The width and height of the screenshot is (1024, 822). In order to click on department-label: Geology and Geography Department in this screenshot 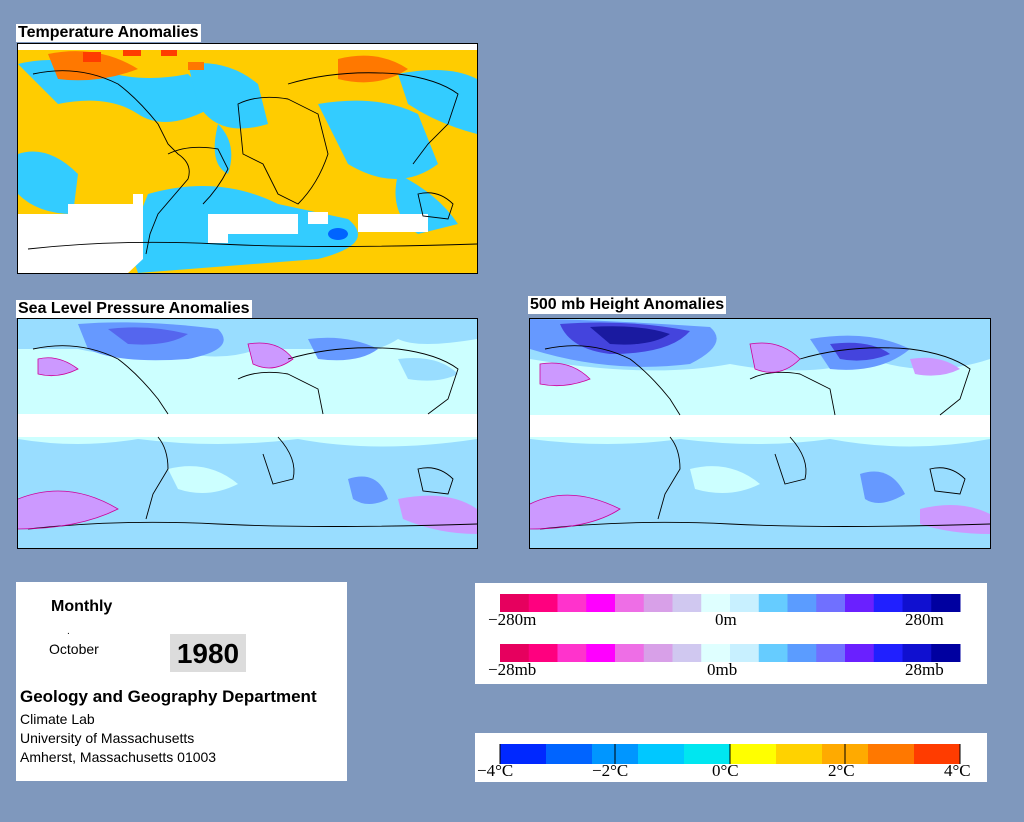, I will do `click(168, 696)`.